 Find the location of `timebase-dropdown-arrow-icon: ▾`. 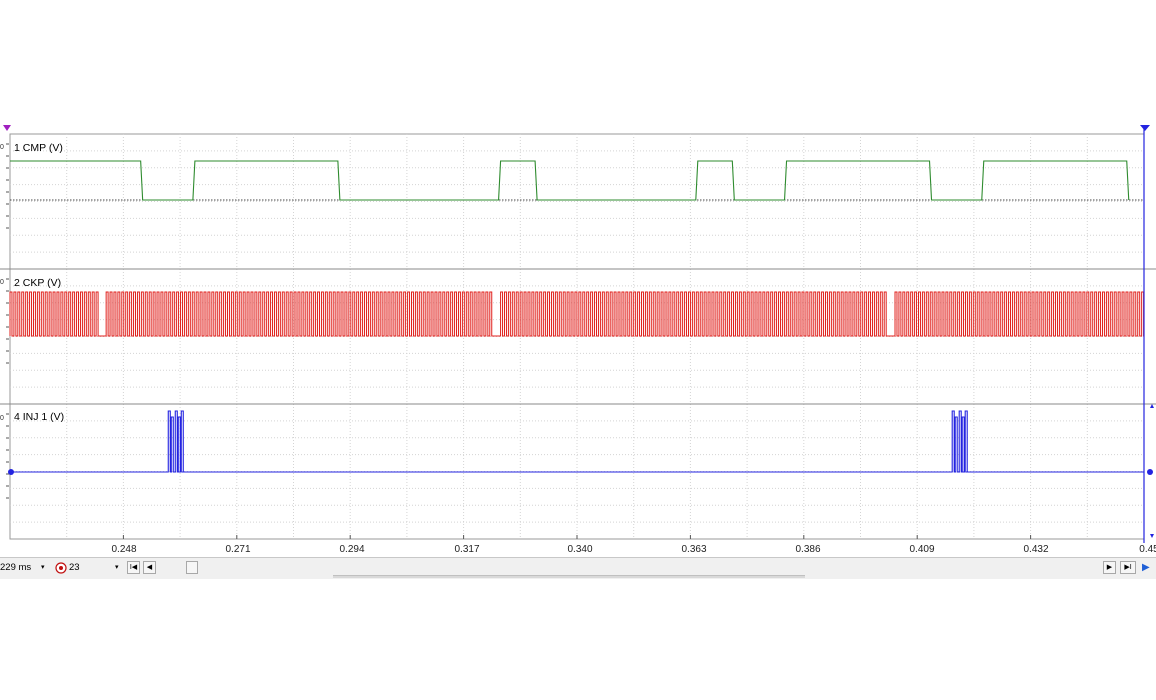

timebase-dropdown-arrow-icon: ▾ is located at coordinates (43, 567).